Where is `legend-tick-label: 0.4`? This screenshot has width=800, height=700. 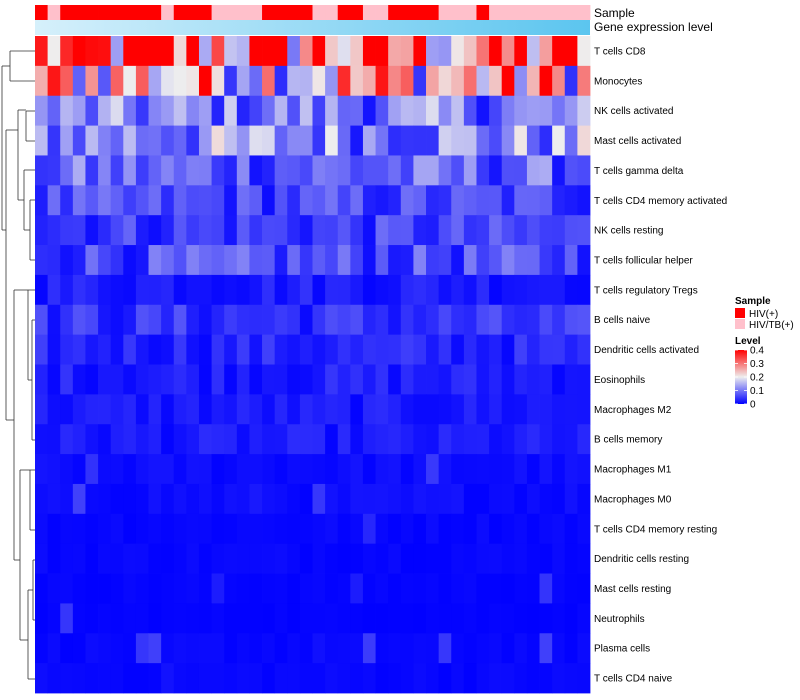 legend-tick-label: 0.4 is located at coordinates (757, 351).